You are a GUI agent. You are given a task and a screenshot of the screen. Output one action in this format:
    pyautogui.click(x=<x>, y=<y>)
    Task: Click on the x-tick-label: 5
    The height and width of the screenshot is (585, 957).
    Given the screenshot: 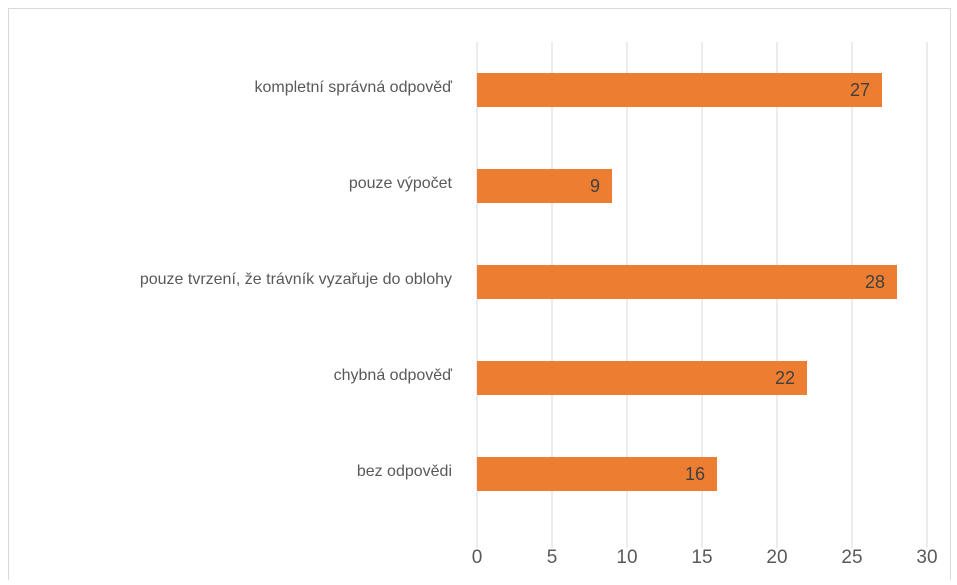 What is the action you would take?
    pyautogui.click(x=552, y=557)
    